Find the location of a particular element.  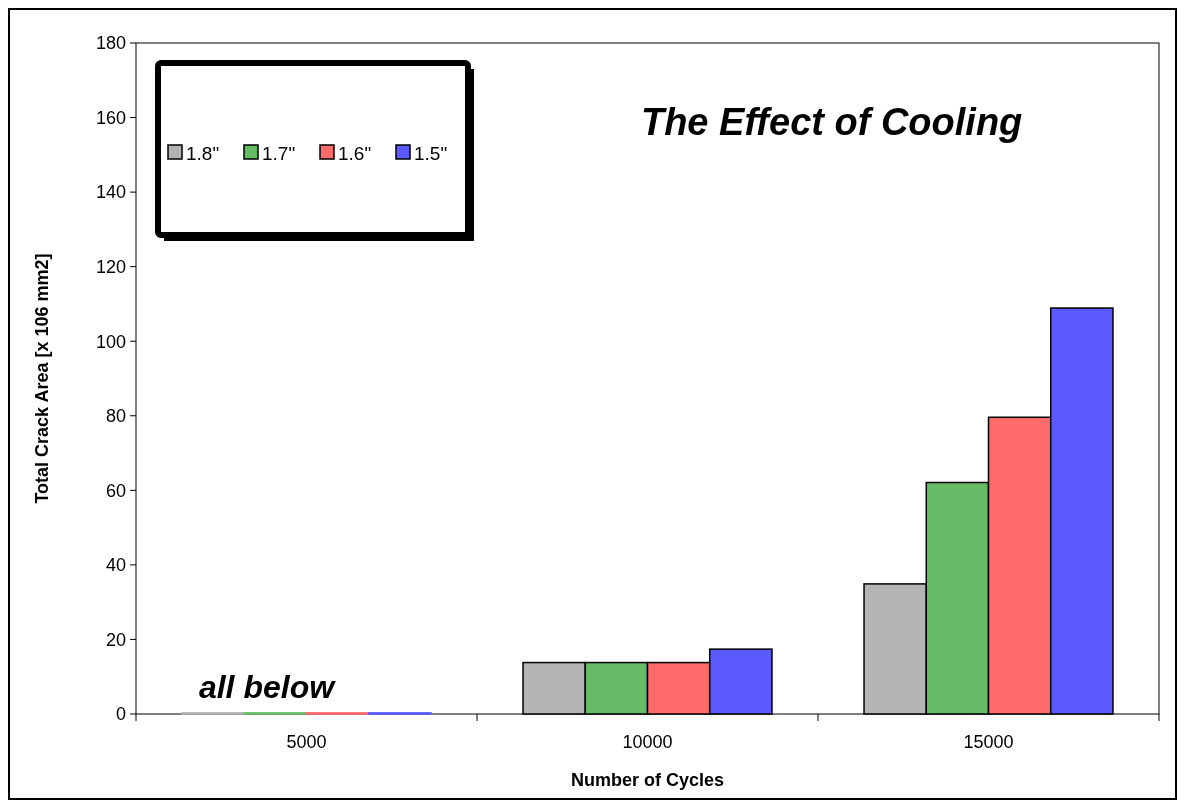

y-tick-label: 180 is located at coordinates (110, 43).